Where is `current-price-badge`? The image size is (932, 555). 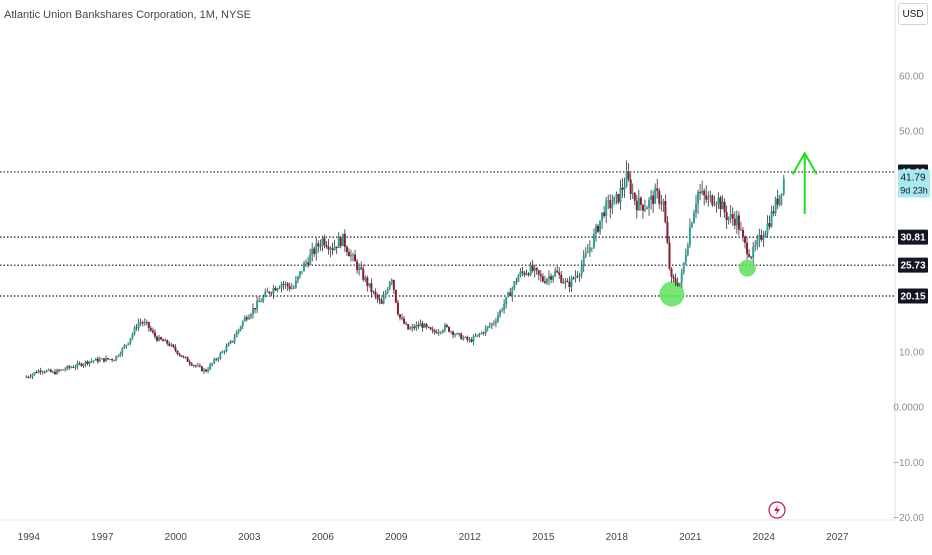 current-price-badge is located at coordinates (914, 183).